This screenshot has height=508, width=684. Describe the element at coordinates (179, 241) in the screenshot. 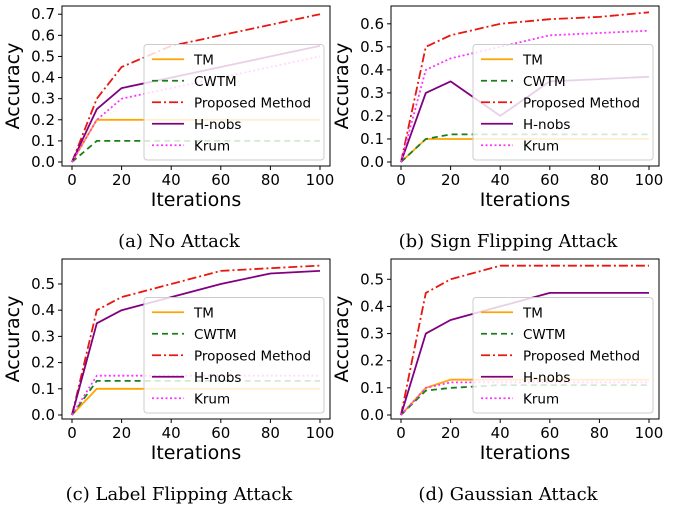

I see `panel-caption: (a) No Attack` at that location.